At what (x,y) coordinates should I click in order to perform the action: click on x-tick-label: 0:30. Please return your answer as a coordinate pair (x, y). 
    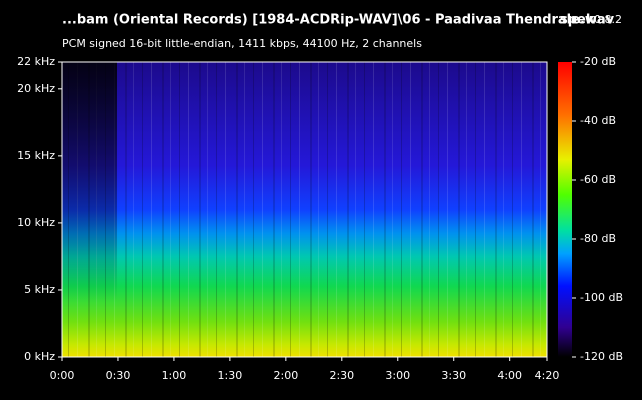
    Looking at the image, I should click on (118, 375).